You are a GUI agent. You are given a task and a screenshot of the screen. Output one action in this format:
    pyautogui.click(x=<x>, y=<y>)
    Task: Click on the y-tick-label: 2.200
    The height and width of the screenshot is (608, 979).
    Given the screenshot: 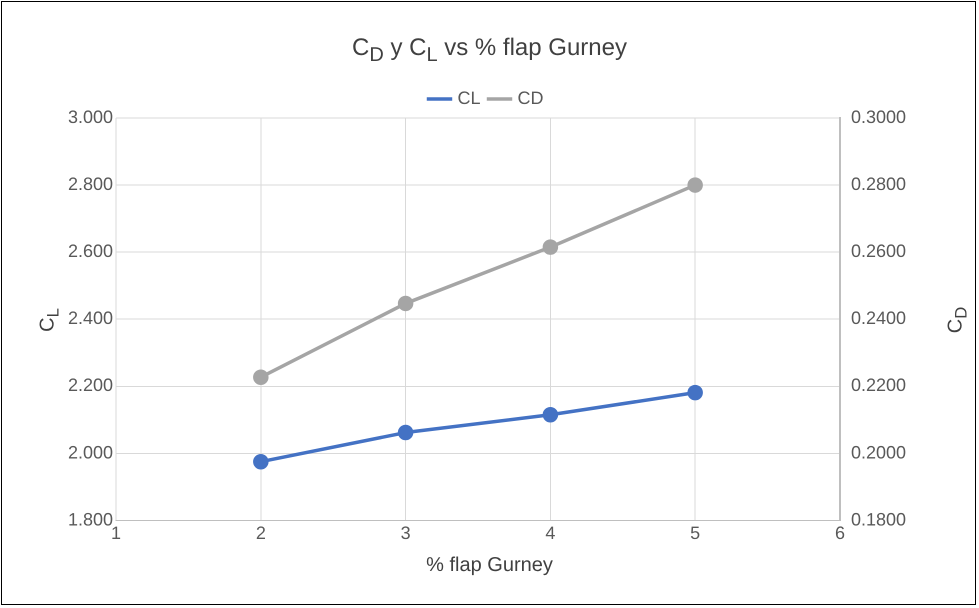 What is the action you would take?
    pyautogui.click(x=91, y=385)
    